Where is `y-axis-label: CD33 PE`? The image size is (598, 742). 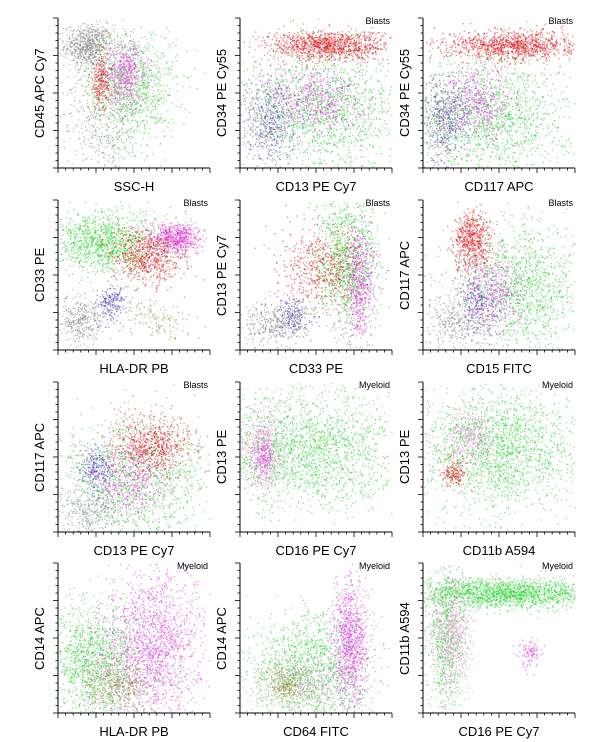
y-axis-label: CD33 PE is located at coordinates (39, 275).